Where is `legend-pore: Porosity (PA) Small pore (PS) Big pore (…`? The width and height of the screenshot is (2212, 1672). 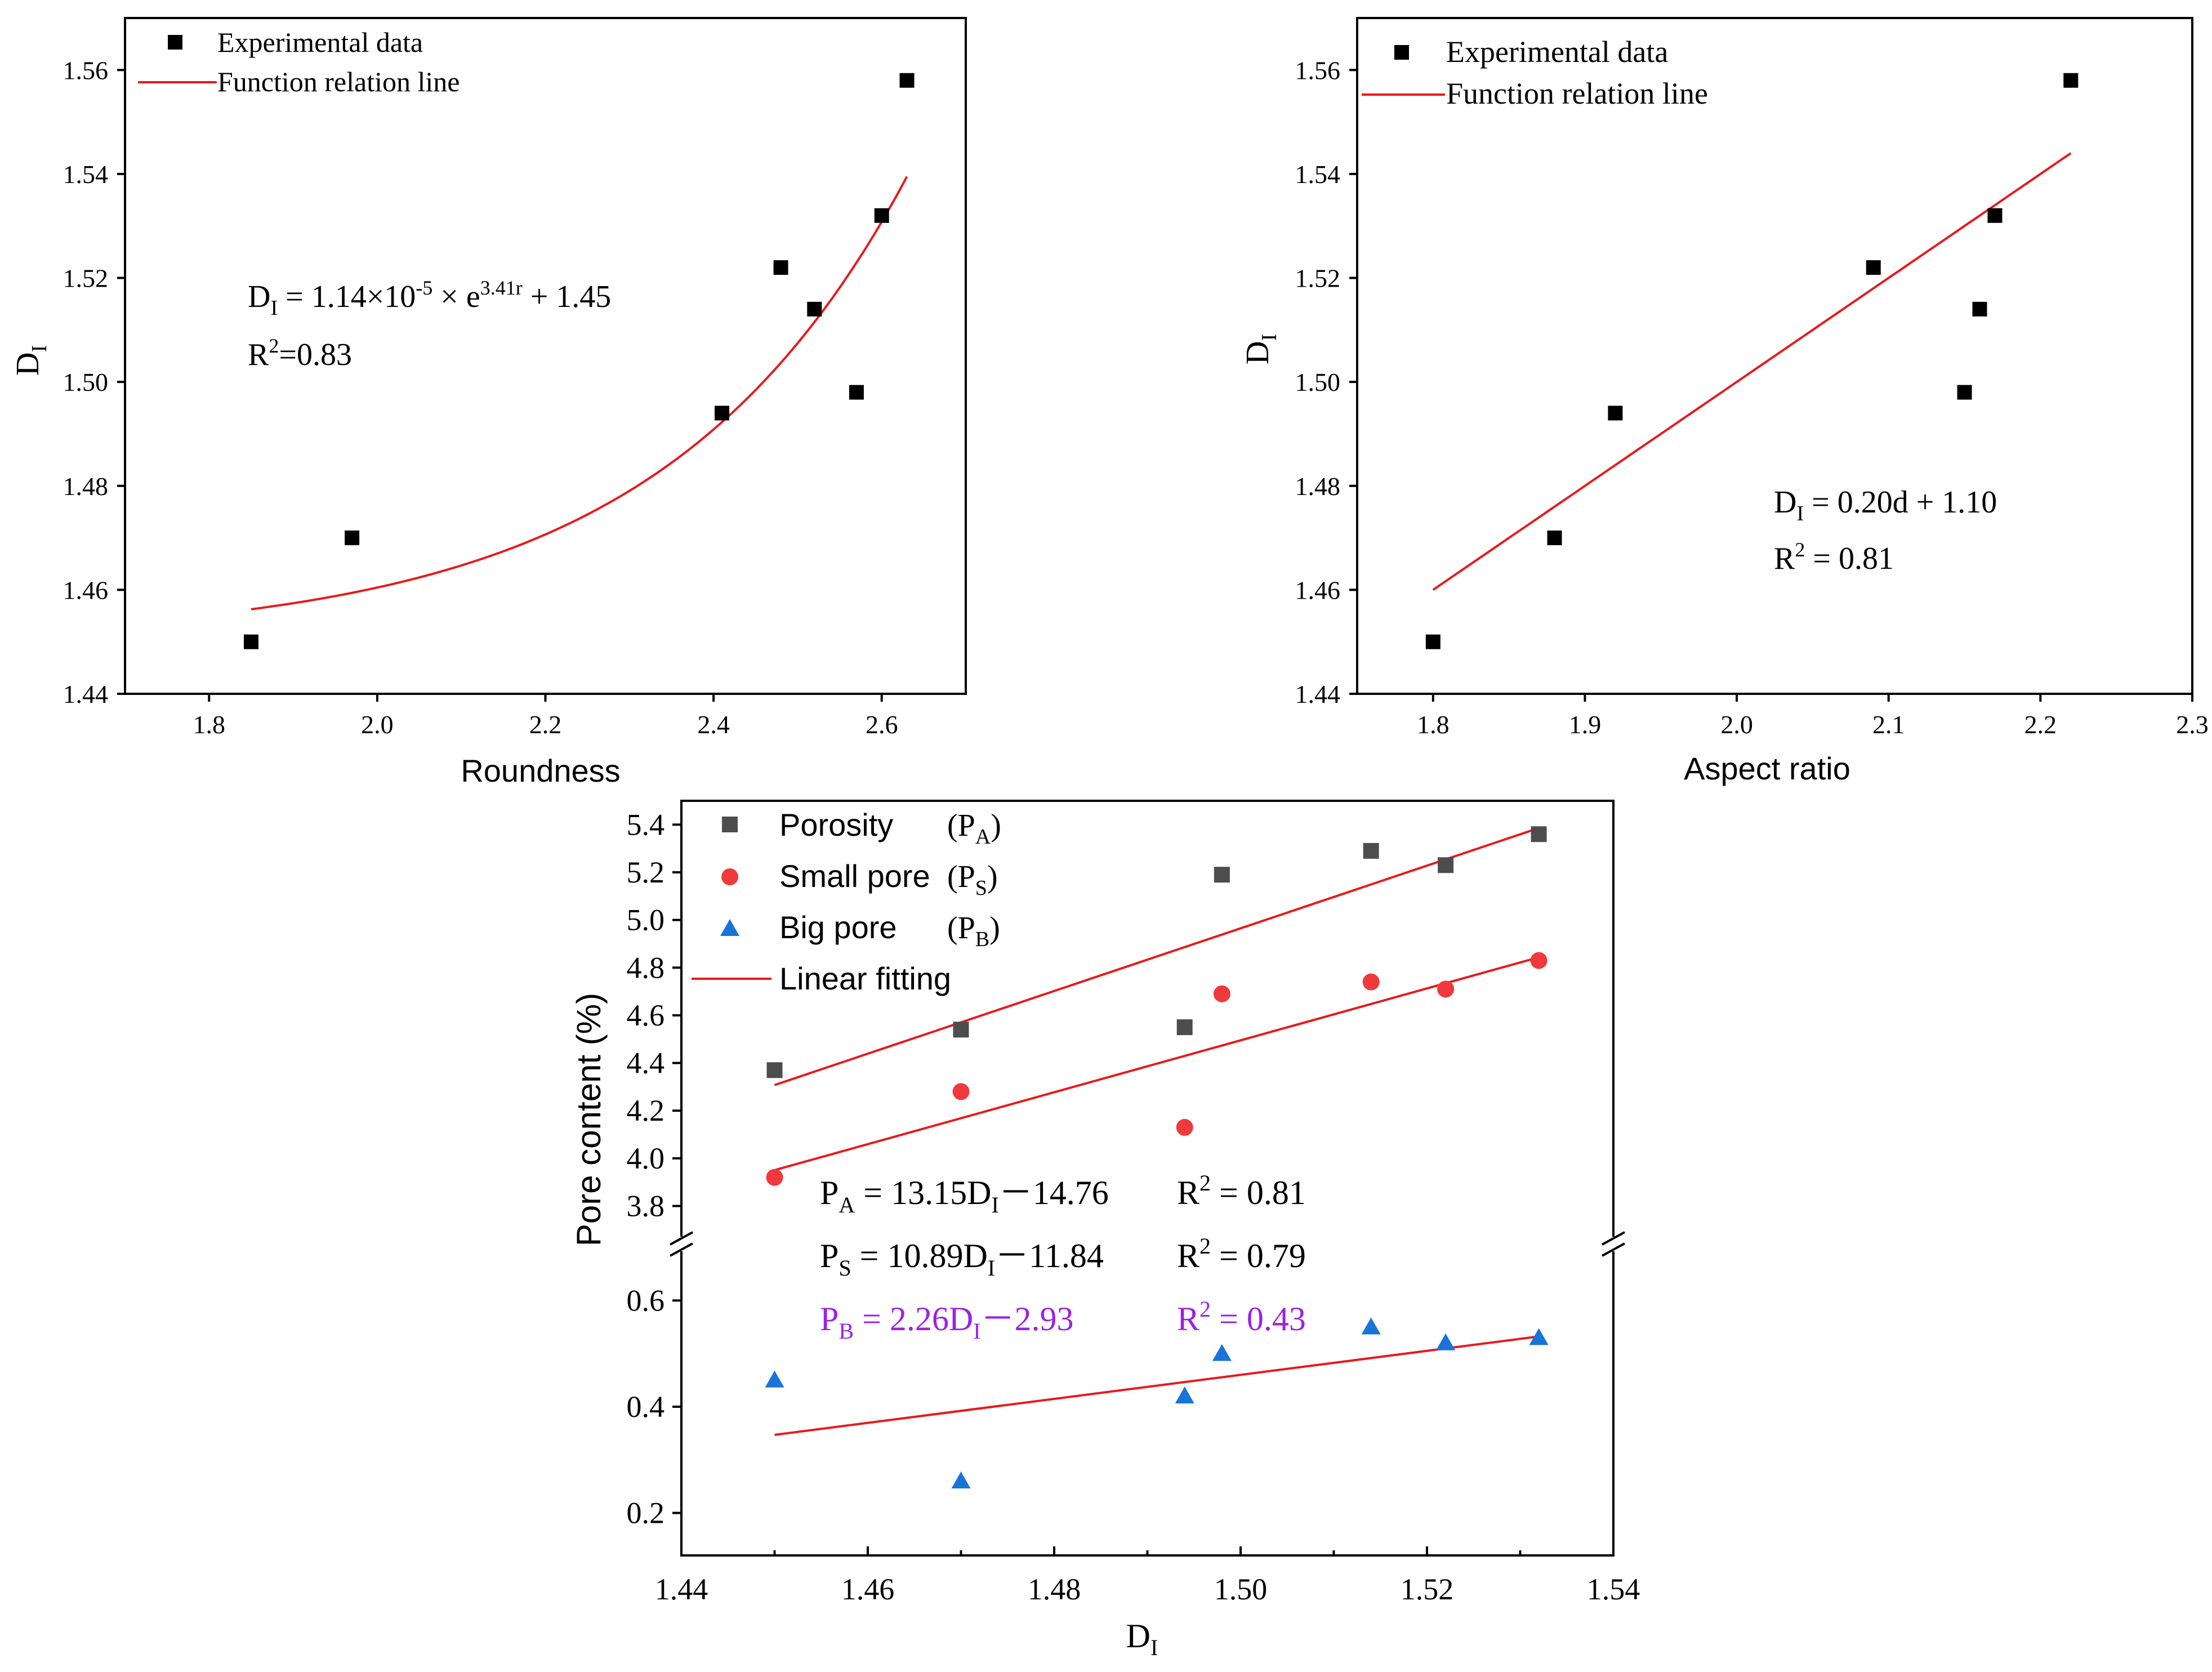 legend-pore: Porosity (PA) Small pore (PS) Big pore (… is located at coordinates (846, 901).